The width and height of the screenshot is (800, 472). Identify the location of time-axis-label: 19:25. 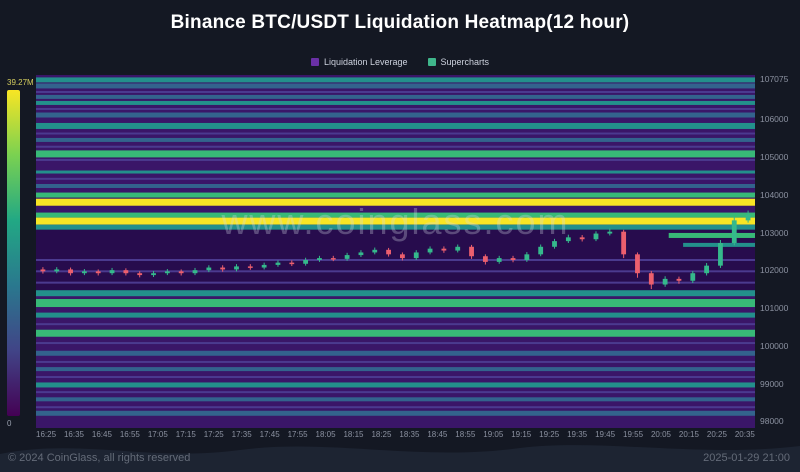
(549, 434).